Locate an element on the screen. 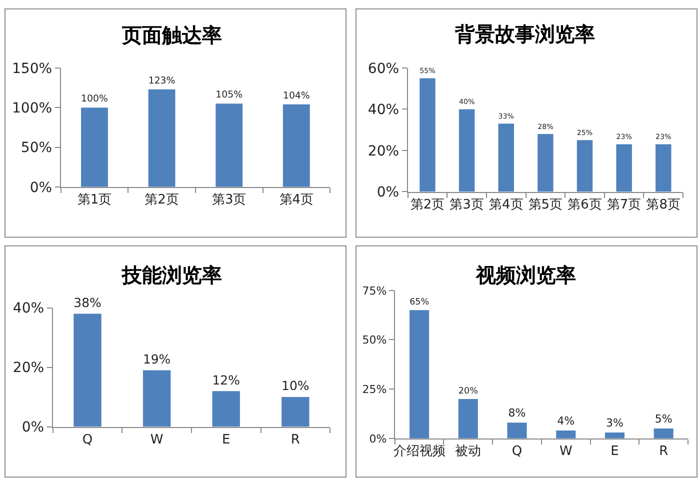  data-label: 3% is located at coordinates (615, 423).